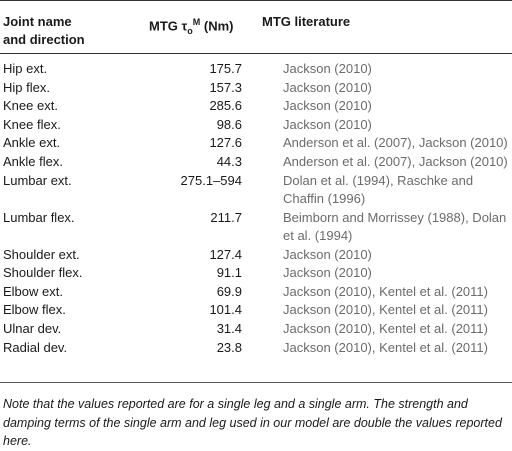  What do you see at coordinates (229, 291) in the screenshot?
I see `torque-value: 69.9` at bounding box center [229, 291].